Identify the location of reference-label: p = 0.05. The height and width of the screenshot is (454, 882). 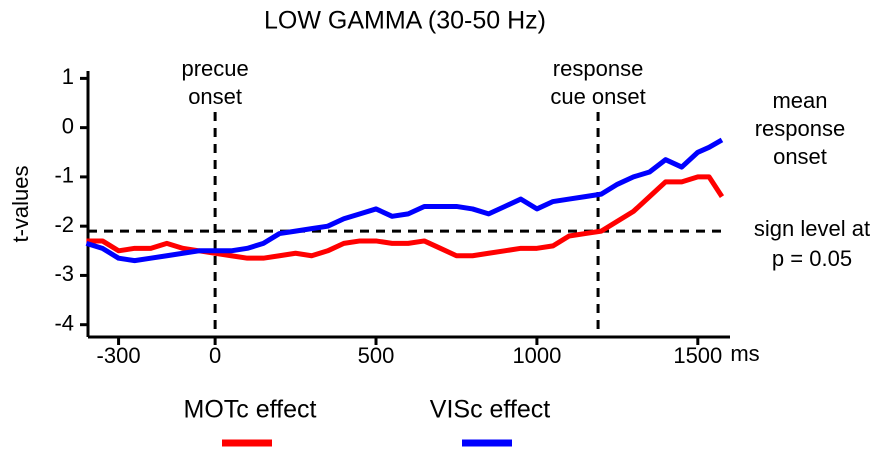
(812, 258).